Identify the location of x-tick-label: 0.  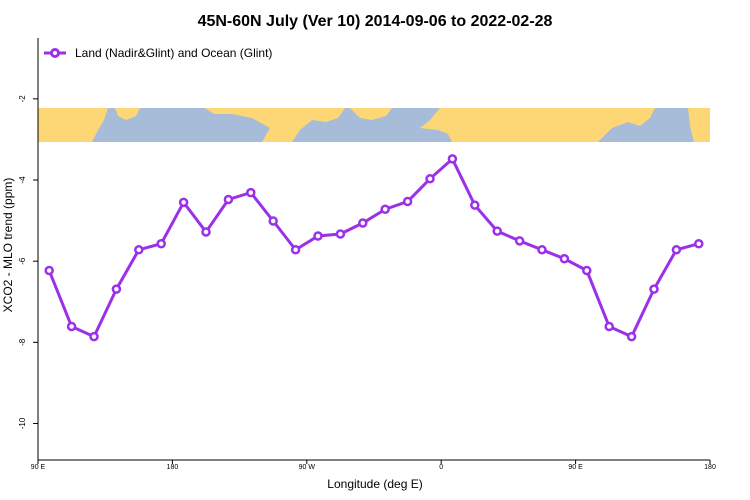
(441, 467).